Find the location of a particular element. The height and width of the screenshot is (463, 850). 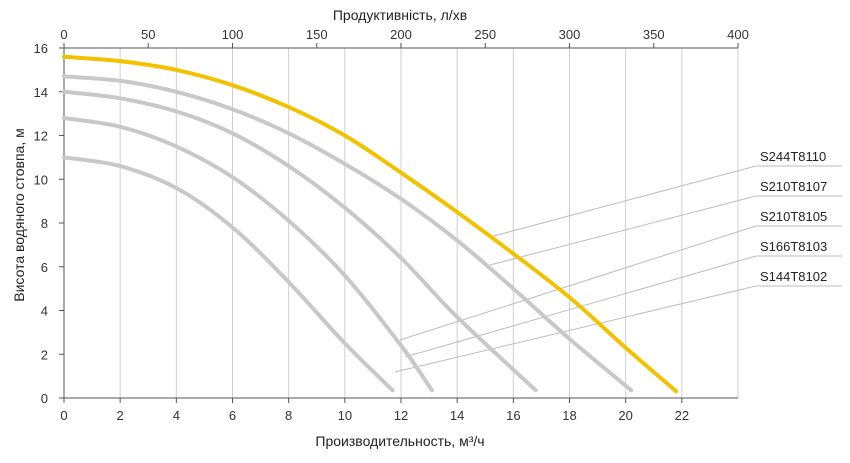

x-tick-label: 4 is located at coordinates (176, 415).